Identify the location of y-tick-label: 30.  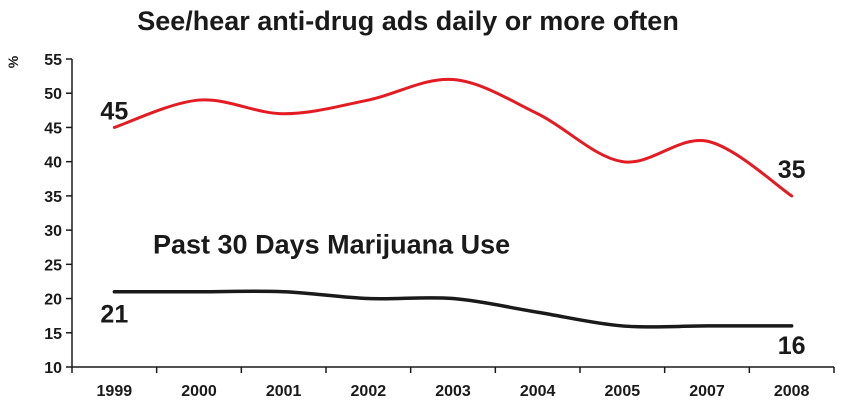
(53, 231).